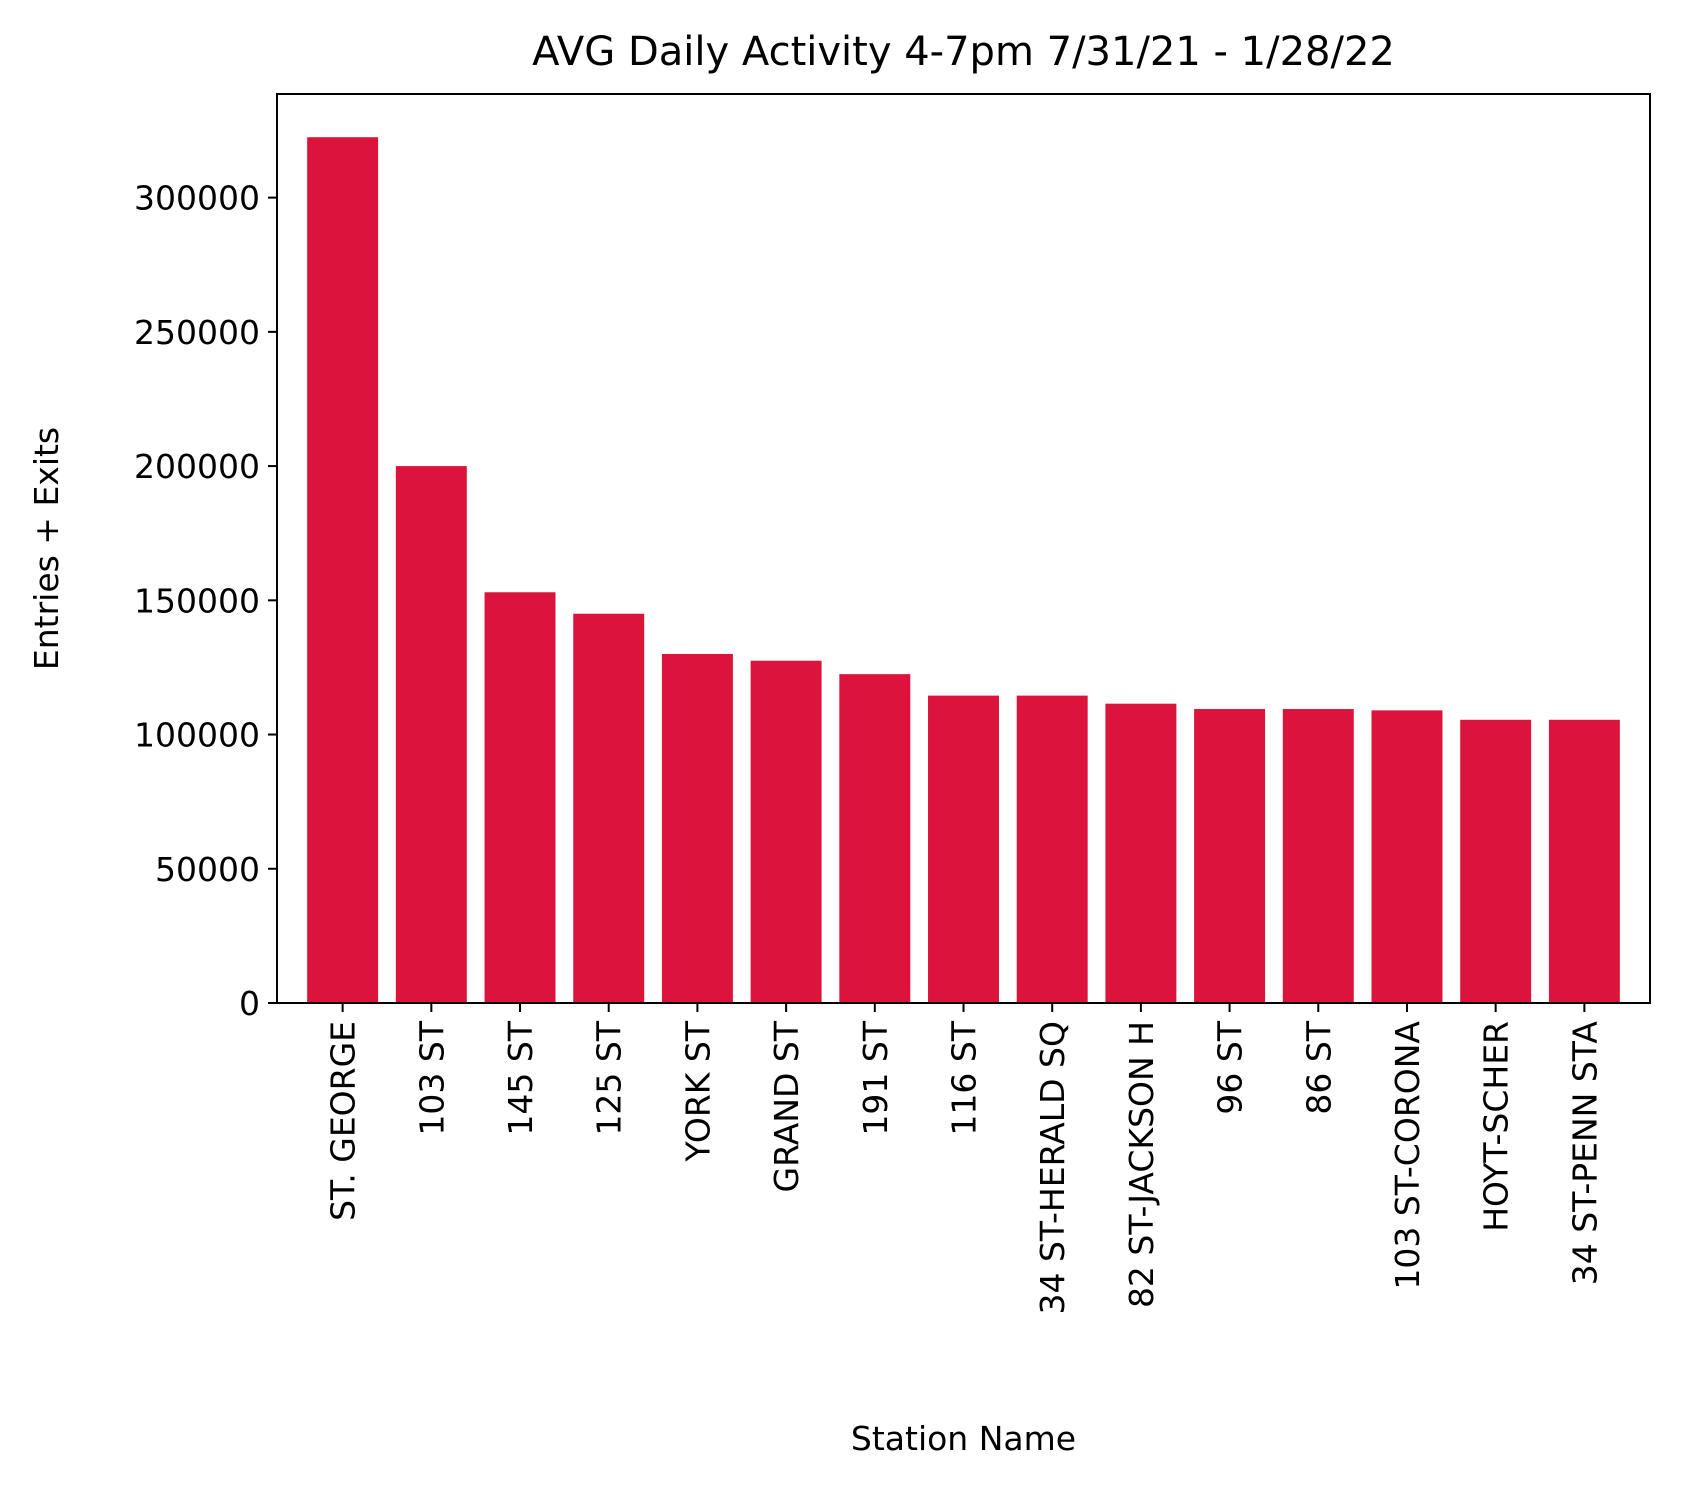  What do you see at coordinates (1141, 1164) in the screenshot?
I see `x-tick-label-9: 82 ST-JACKSON H` at bounding box center [1141, 1164].